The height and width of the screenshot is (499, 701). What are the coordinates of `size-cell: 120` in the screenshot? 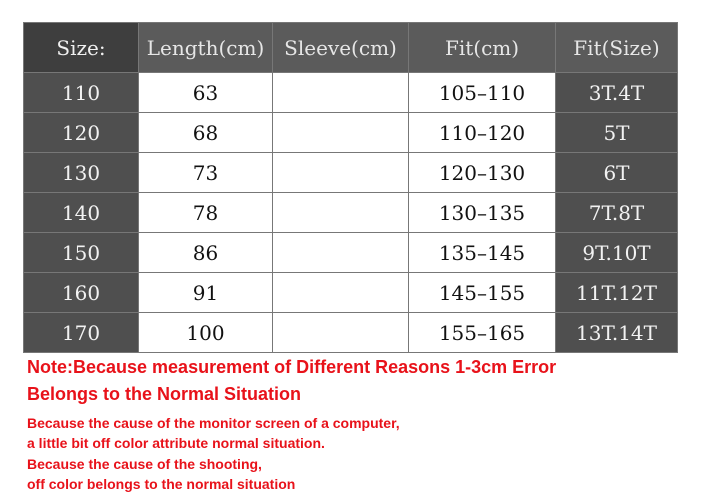 It's located at (81, 132).